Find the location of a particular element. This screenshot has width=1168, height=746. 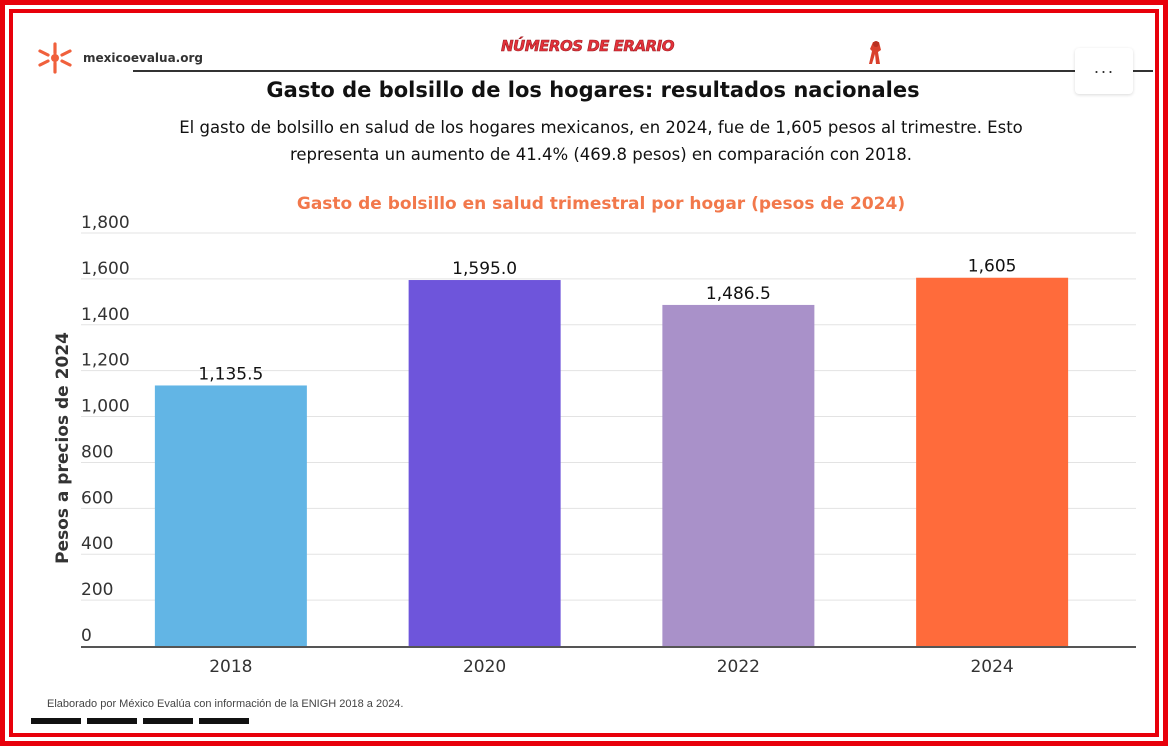

header-divider is located at coordinates (643, 71).